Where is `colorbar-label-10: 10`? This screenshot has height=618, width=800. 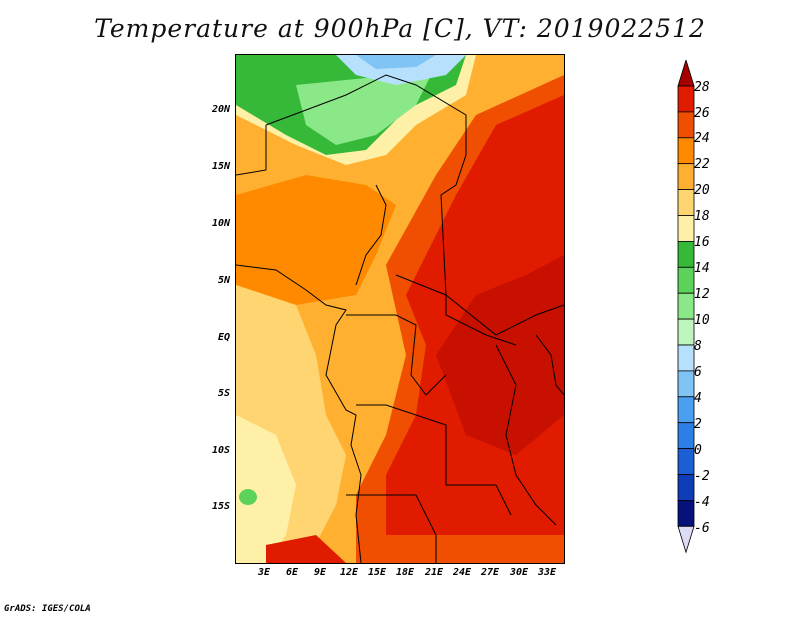 colorbar-label-10: 10 is located at coordinates (702, 320).